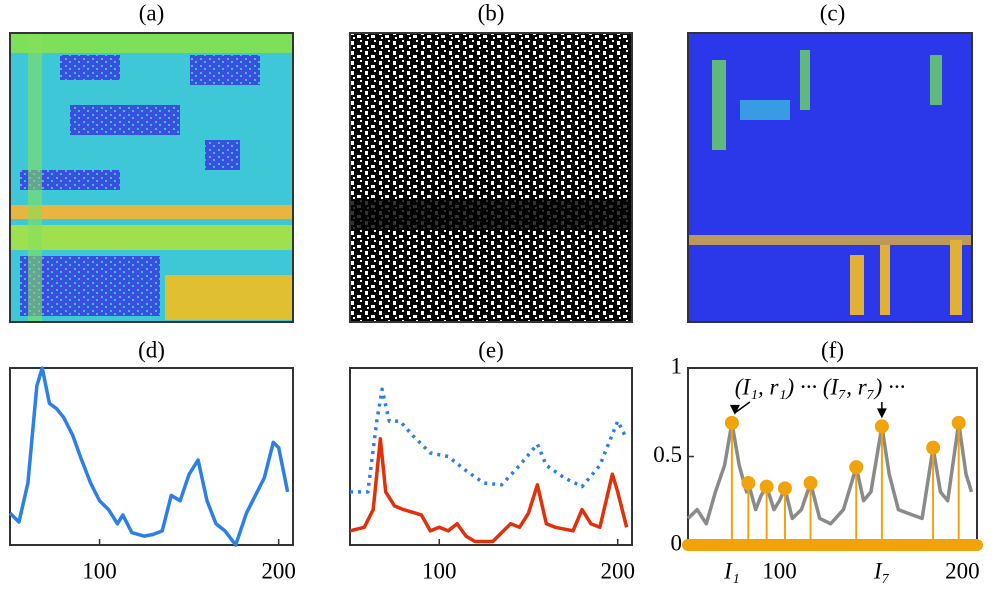 The width and height of the screenshot is (996, 592). Describe the element at coordinates (491, 12) in the screenshot. I see `panel-title: (b)` at that location.